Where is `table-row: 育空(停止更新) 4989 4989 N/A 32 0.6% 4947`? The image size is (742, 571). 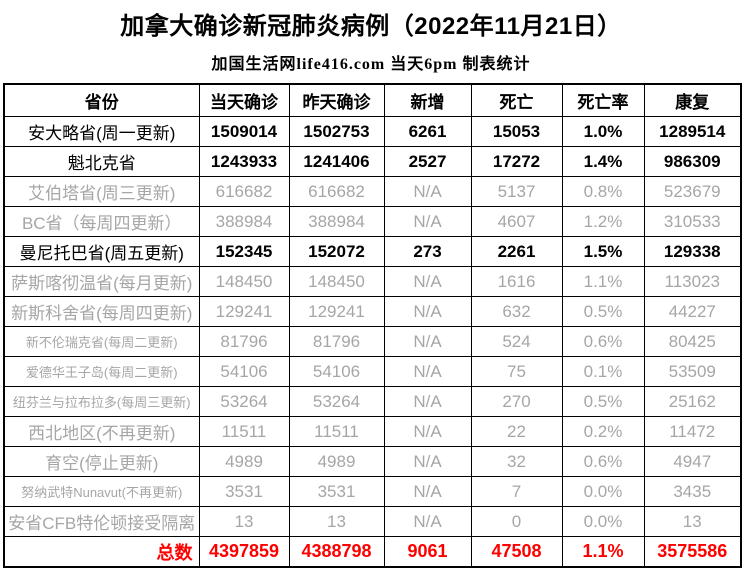
table-row: 育空(停止更新) 4989 4989 N/A 32 0.6% 4947 is located at coordinates (372, 461).